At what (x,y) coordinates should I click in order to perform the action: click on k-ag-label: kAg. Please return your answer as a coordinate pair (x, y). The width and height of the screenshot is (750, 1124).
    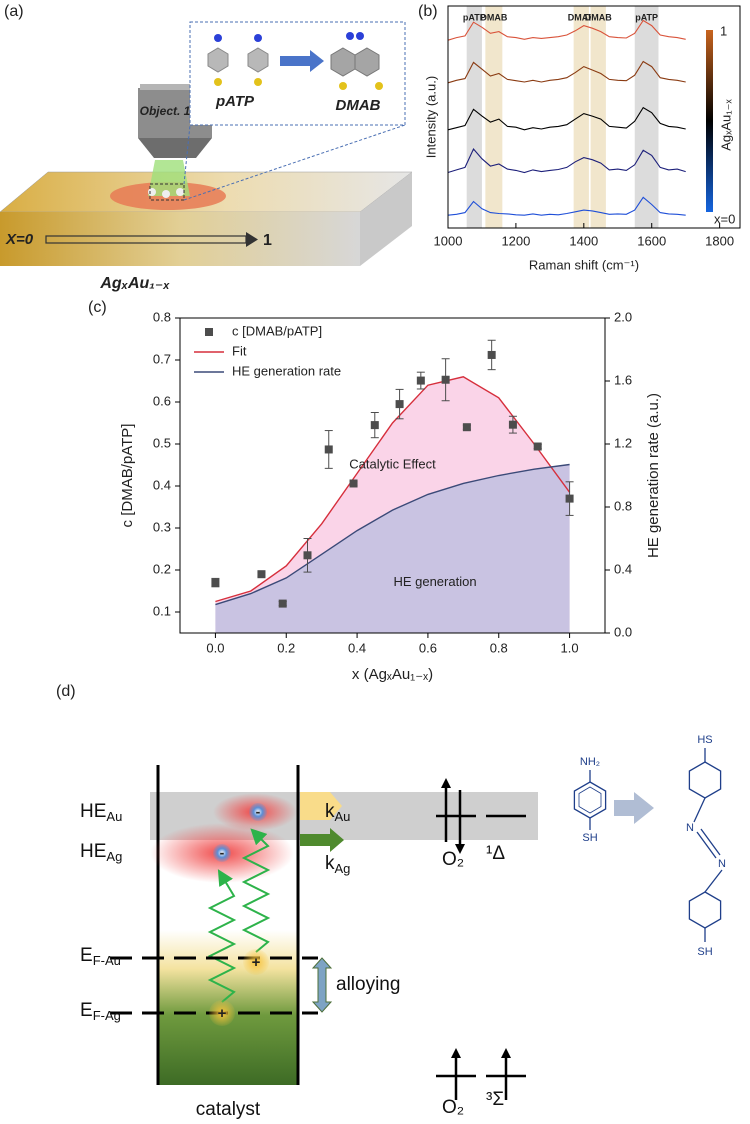
    Looking at the image, I should click on (337, 864).